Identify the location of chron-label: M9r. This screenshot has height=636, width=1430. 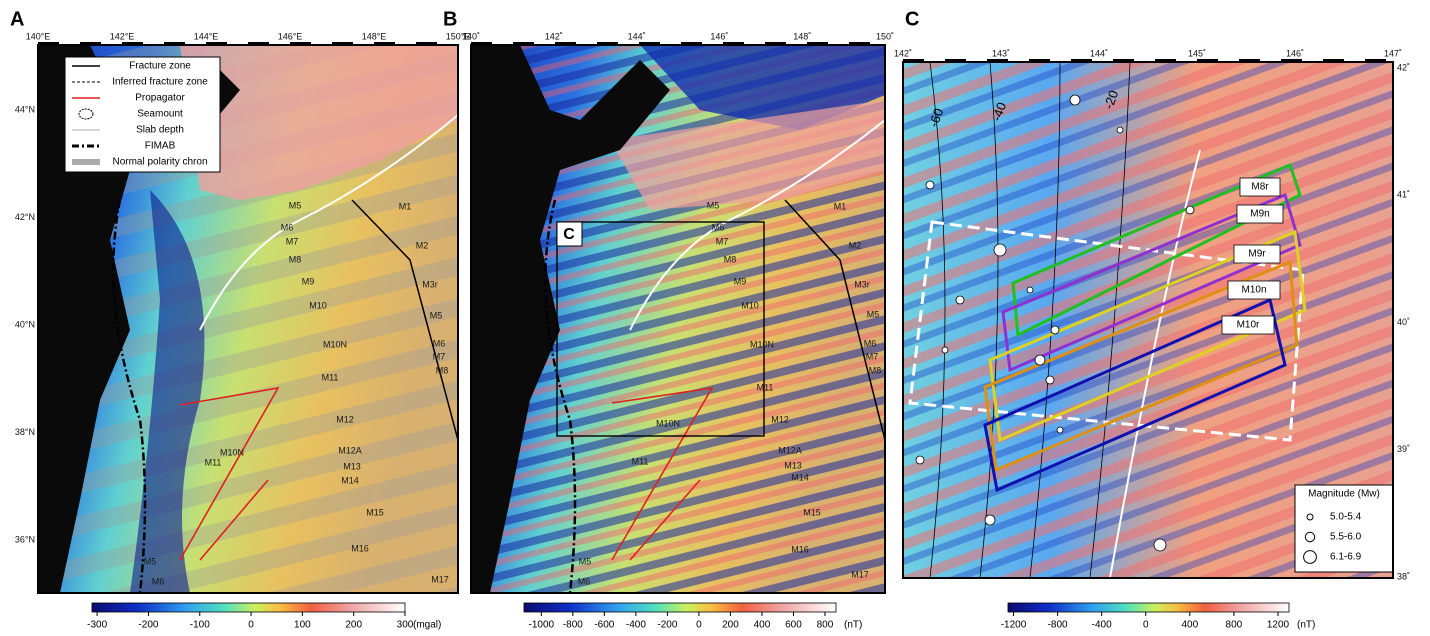
(1257, 254).